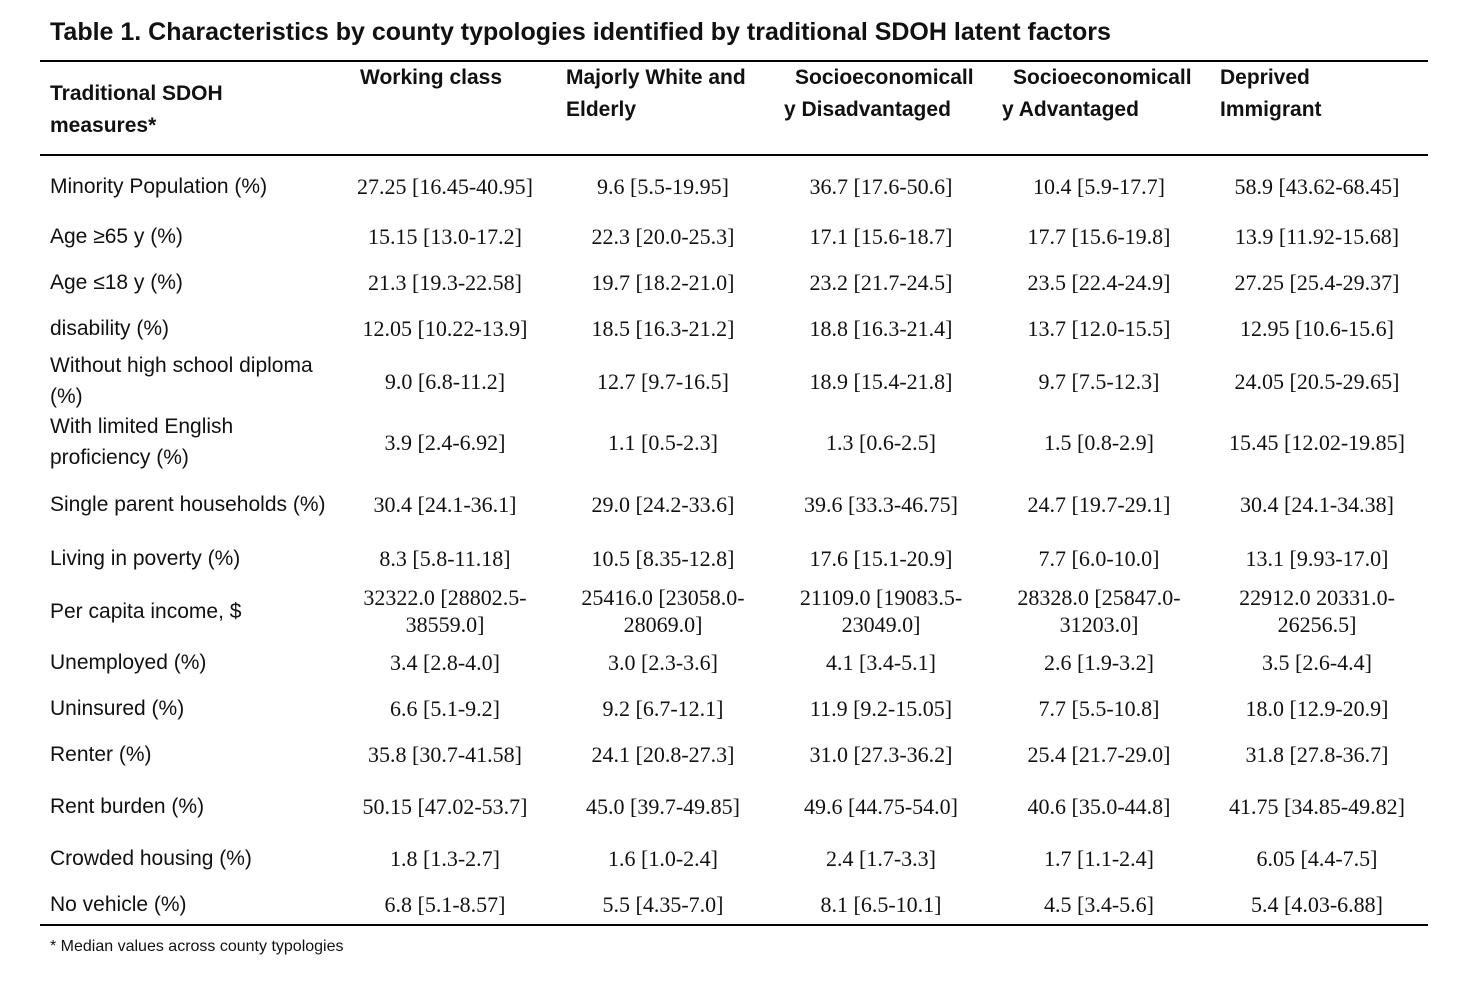 This screenshot has height=998, width=1482. I want to click on table-cell: 5.4 [4.03-6.88], so click(1317, 904).